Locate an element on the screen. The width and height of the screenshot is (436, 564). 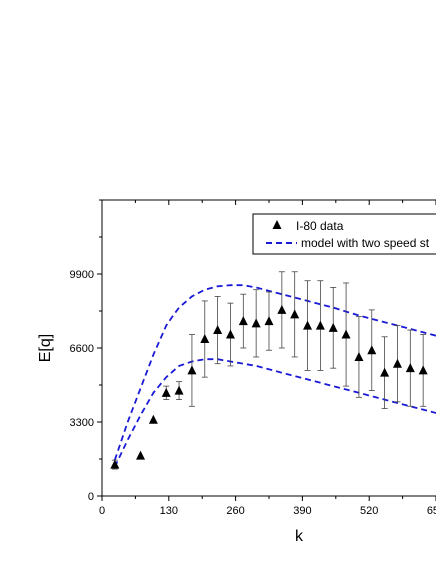
legend-label-model: model with two speed st is located at coordinates (365, 243).